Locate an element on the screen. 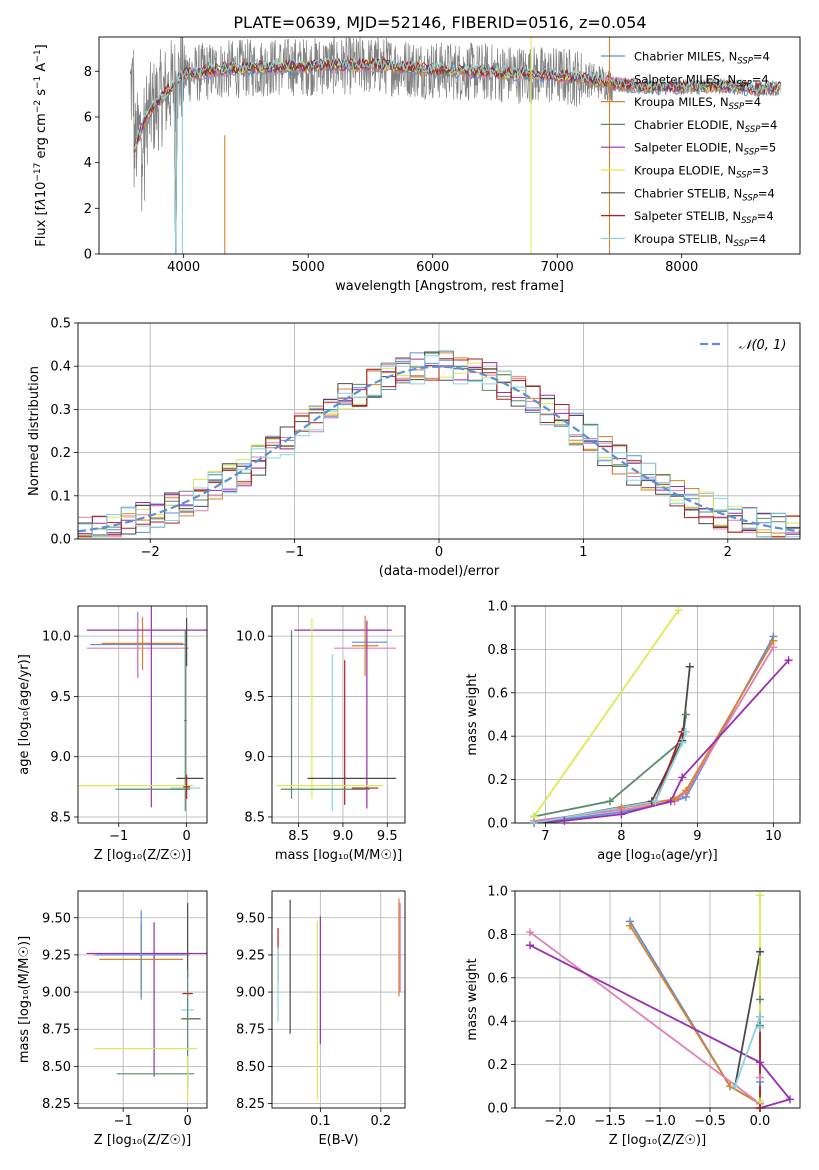  y-tick-label: 9.25 is located at coordinates (56, 955).